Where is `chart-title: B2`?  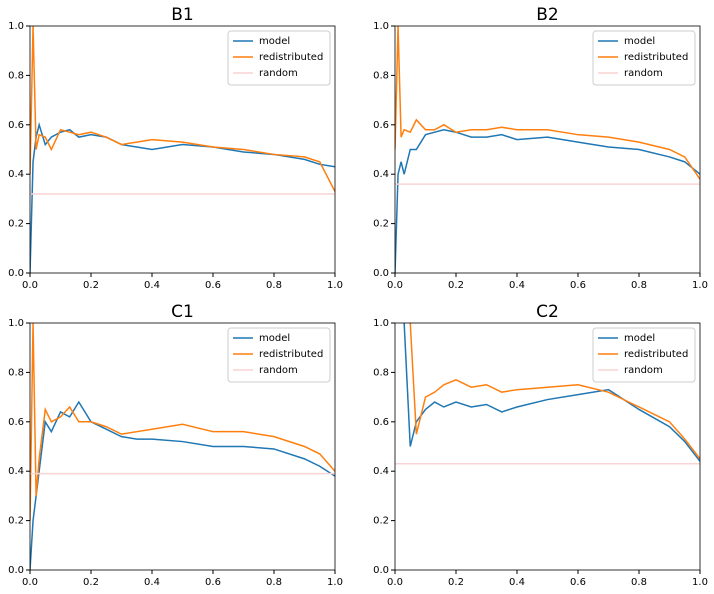
chart-title: B2 is located at coordinates (547, 15).